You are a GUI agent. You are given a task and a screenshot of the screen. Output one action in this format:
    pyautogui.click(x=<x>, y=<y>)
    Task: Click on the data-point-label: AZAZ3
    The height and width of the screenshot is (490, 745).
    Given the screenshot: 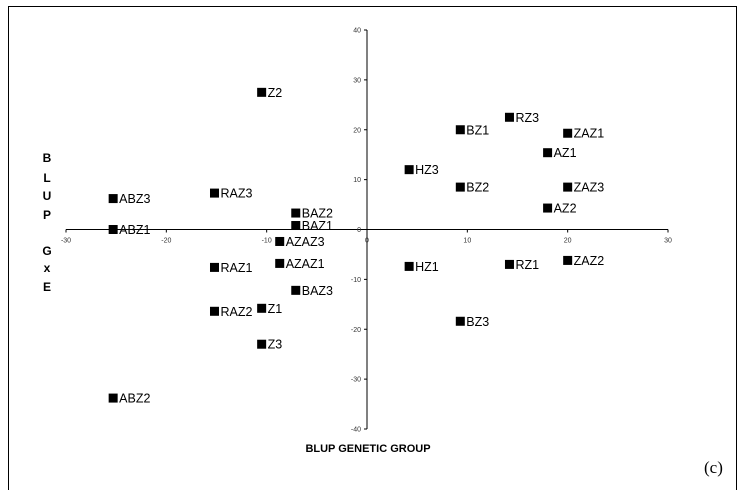 What is the action you would take?
    pyautogui.click(x=305, y=242)
    